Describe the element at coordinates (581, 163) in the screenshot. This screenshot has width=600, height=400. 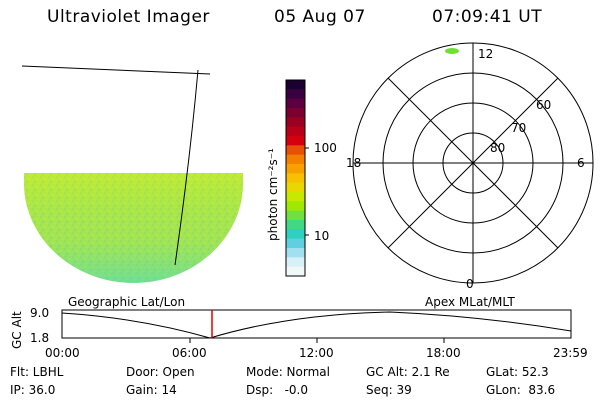
I see `mlt-label-6: 6` at that location.